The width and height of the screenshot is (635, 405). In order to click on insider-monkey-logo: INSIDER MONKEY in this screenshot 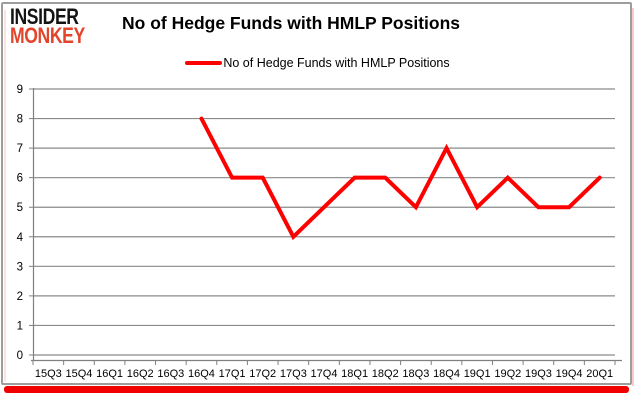, I will do `click(47, 26)`.